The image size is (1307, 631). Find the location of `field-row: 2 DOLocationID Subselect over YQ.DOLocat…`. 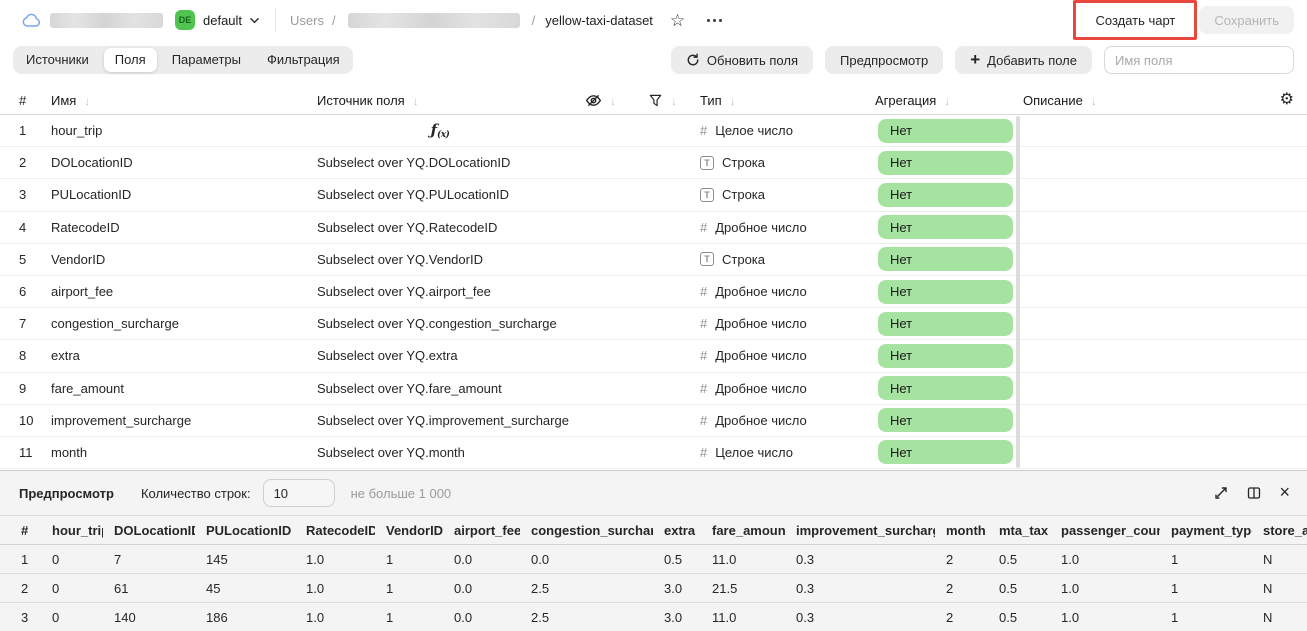

field-row: 2 DOLocationID Subselect over YQ.DOLocat… is located at coordinates (653, 163).